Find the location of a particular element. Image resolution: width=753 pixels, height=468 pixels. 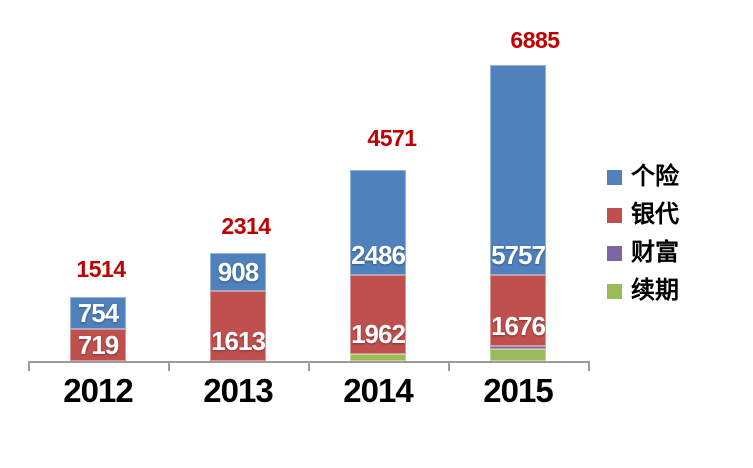

segment-gexian-2013: 908 is located at coordinates (238, 272).